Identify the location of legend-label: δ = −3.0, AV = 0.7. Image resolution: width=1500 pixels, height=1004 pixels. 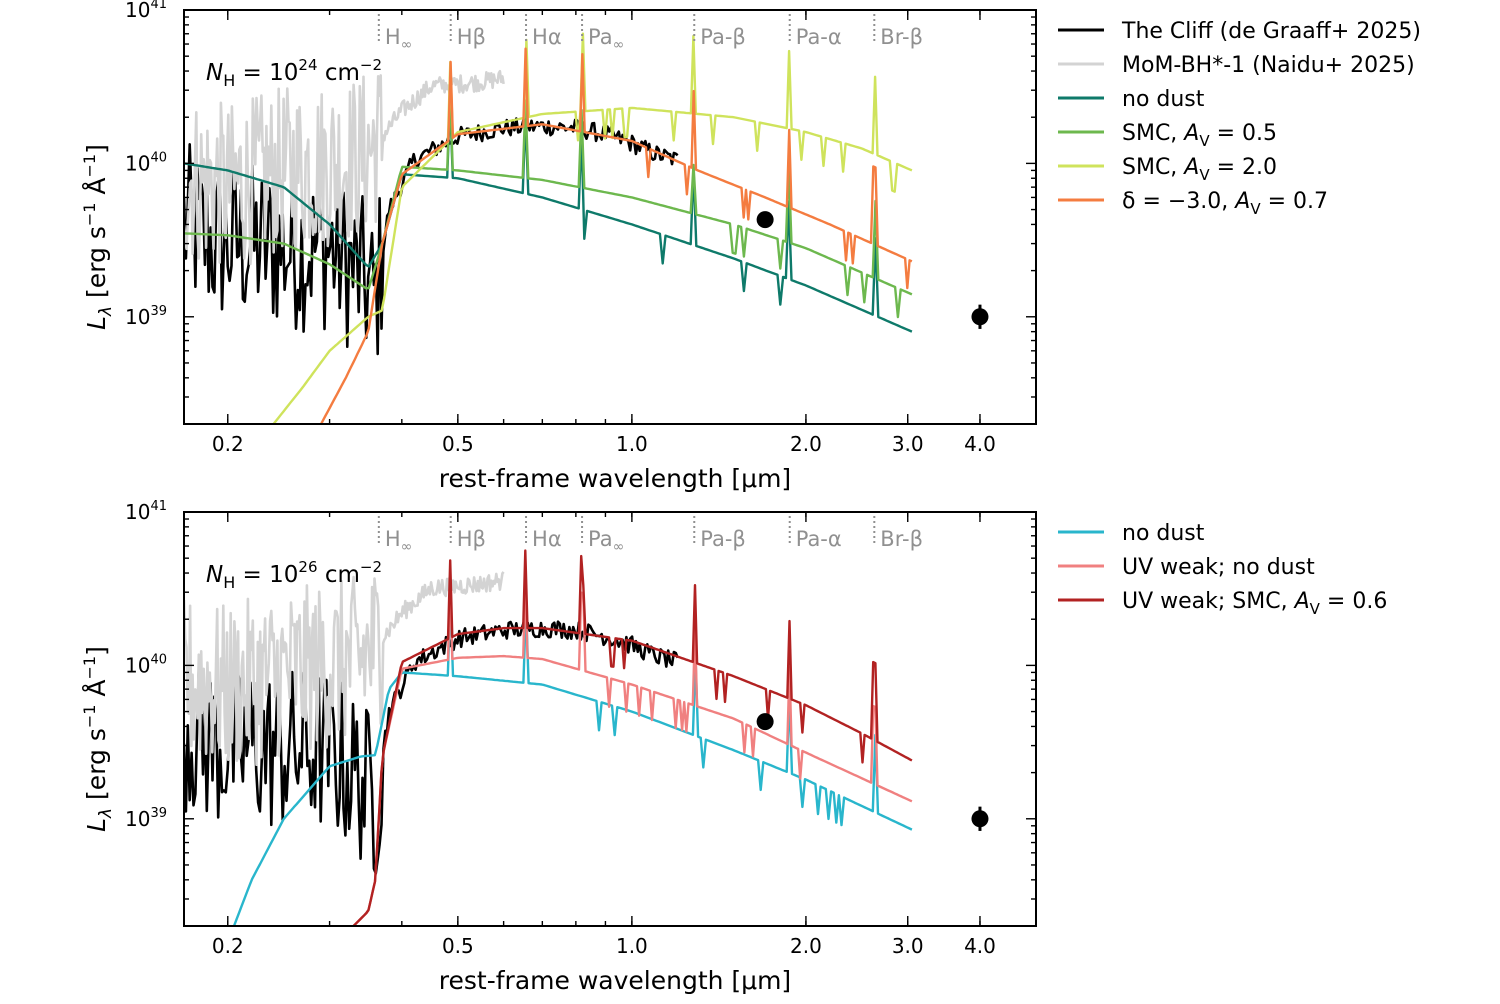
(1225, 203).